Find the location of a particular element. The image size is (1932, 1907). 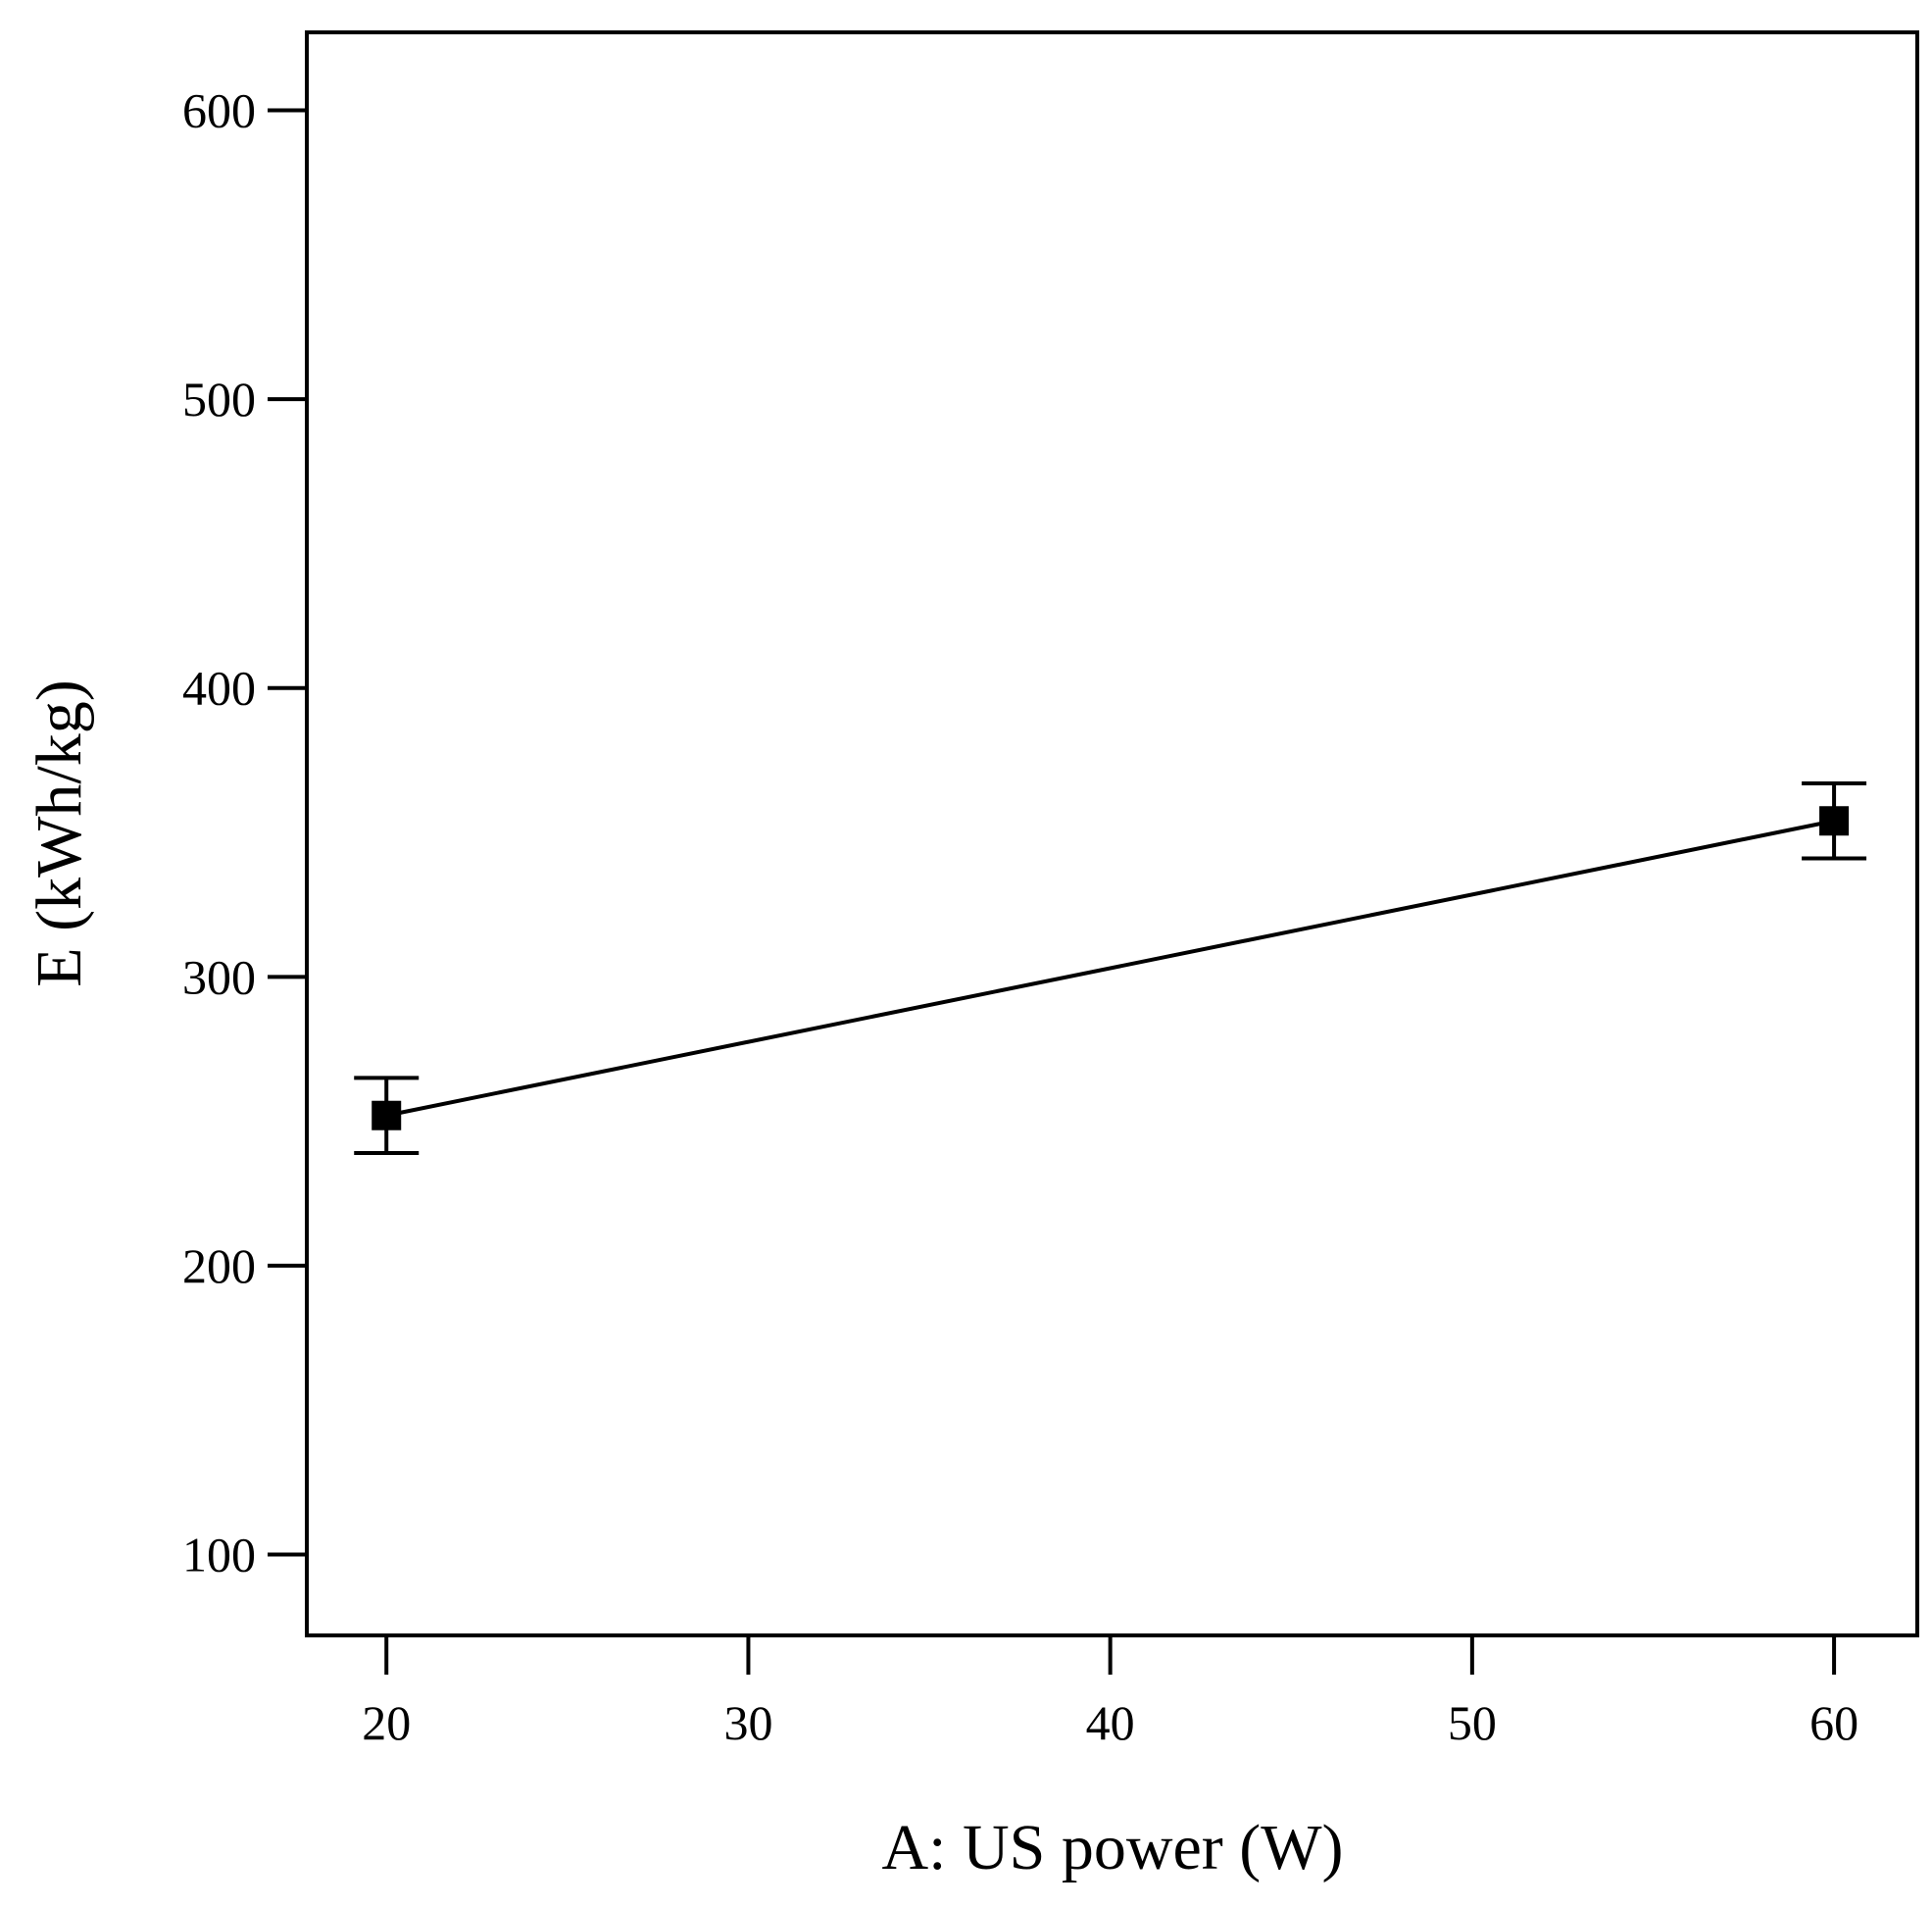

x-axis-title: A: US power (W) is located at coordinates (1112, 1847).